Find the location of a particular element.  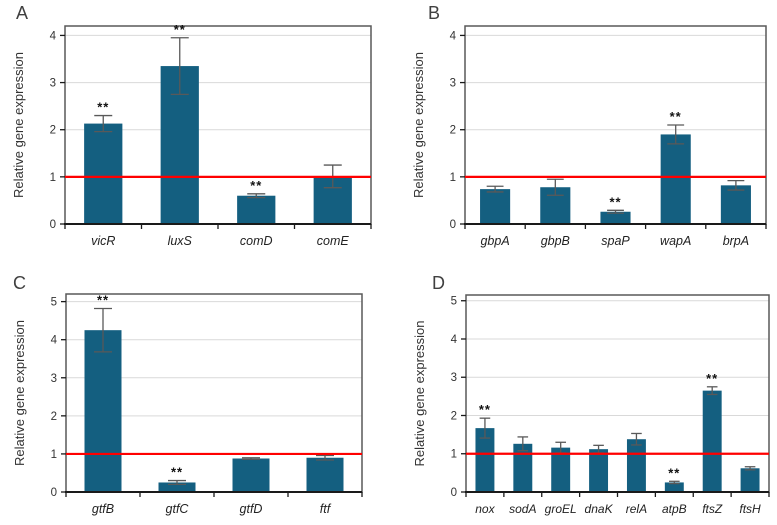

error-bar-sodA is located at coordinates (523, 444).